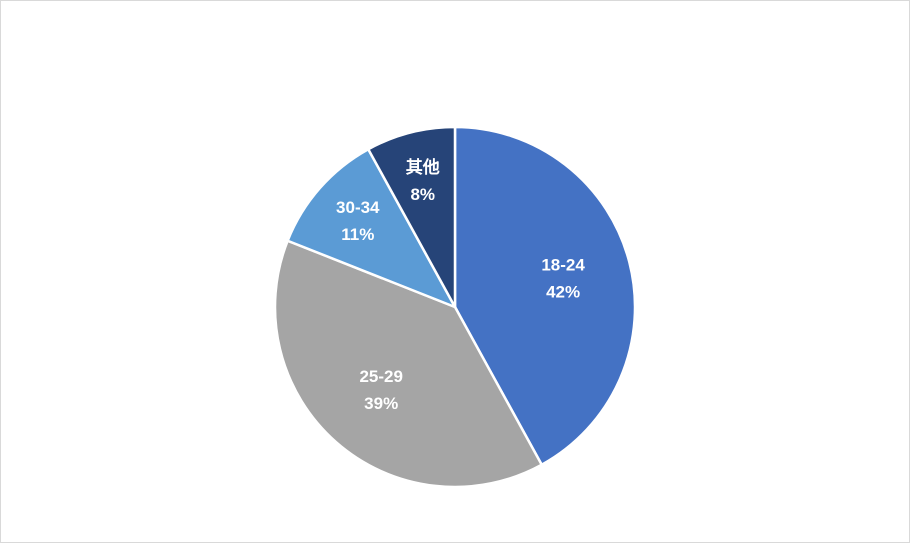  Describe the element at coordinates (563, 292) in the screenshot. I see `slice-value-label: 42%` at that location.